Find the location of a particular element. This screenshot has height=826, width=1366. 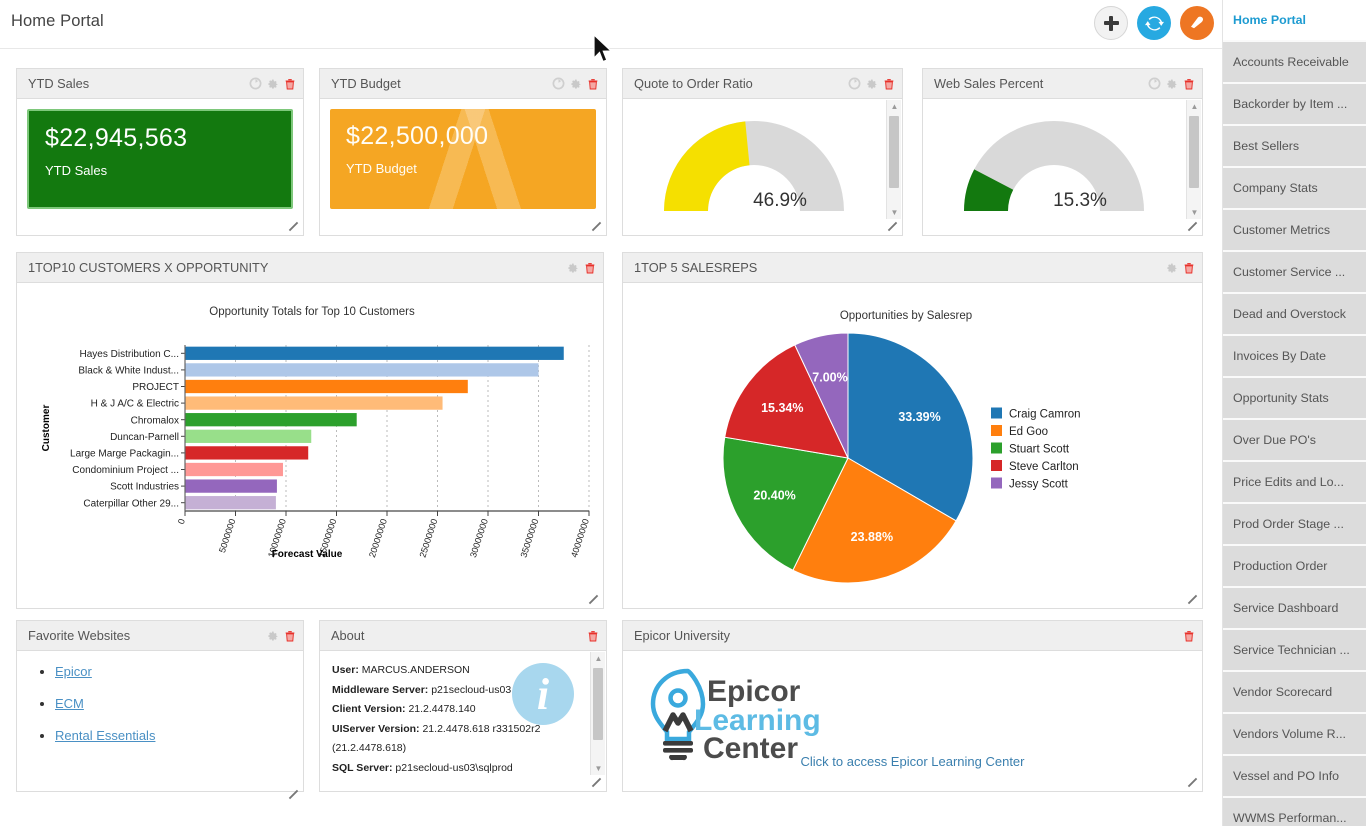

list-item: Epicor is located at coordinates (179, 672).